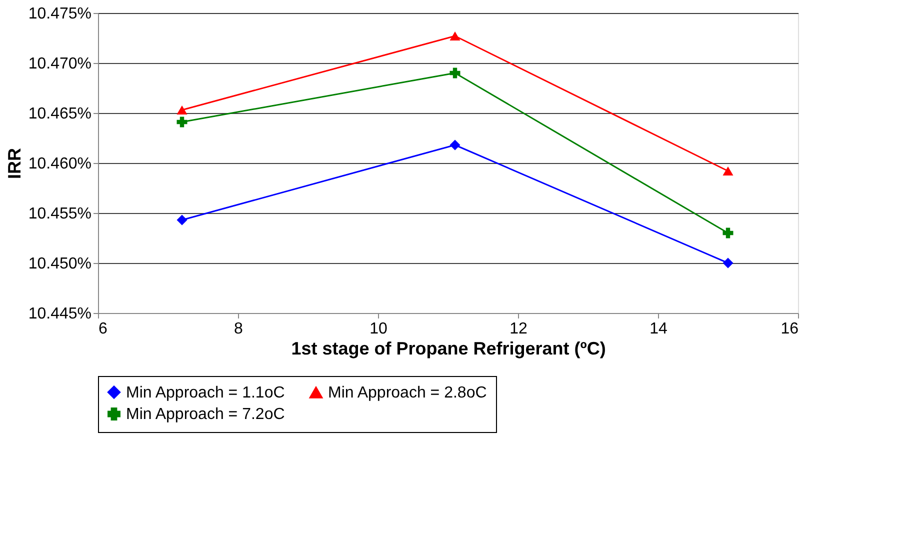 This screenshot has height=540, width=923. Describe the element at coordinates (60, 64) in the screenshot. I see `y-tick-label: 10.470%` at that location.